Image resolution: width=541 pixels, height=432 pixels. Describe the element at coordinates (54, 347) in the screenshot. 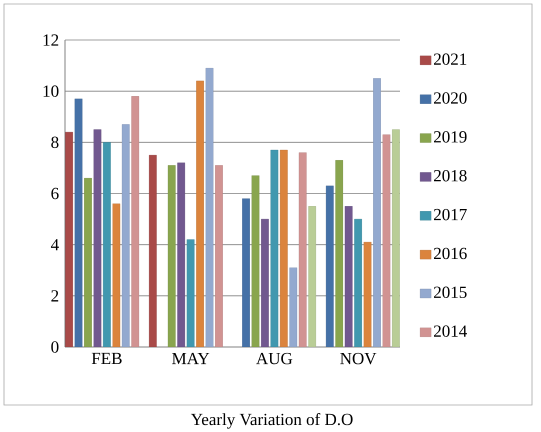

I see `y-tick-label: 0` at that location.